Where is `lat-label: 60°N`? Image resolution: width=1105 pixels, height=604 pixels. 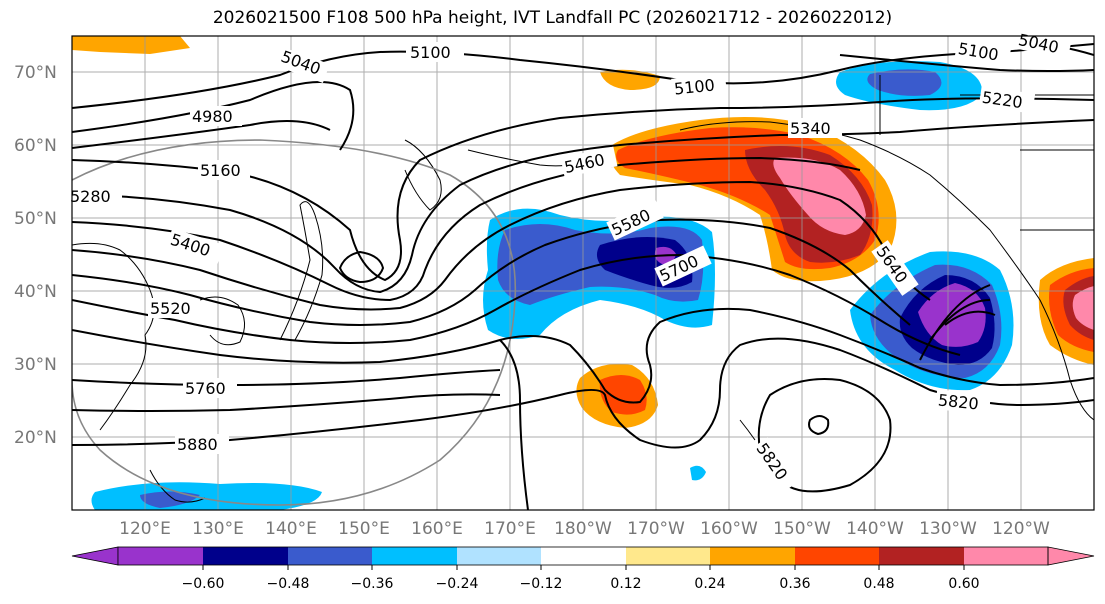 lat-label: 60°N is located at coordinates (35, 146).